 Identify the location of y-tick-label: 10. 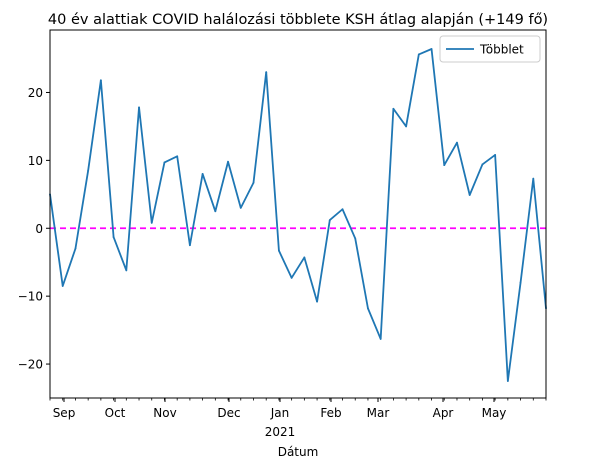
(35, 161).